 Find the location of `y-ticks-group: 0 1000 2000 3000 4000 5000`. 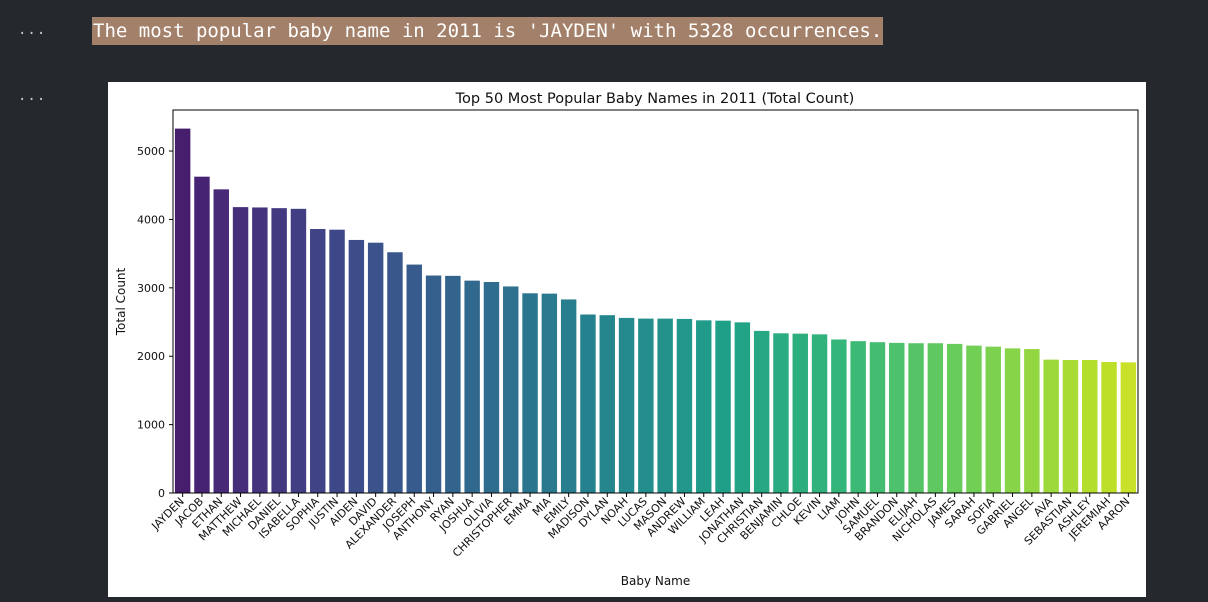

y-ticks-group: 0 1000 2000 3000 4000 5000 is located at coordinates (155, 322).